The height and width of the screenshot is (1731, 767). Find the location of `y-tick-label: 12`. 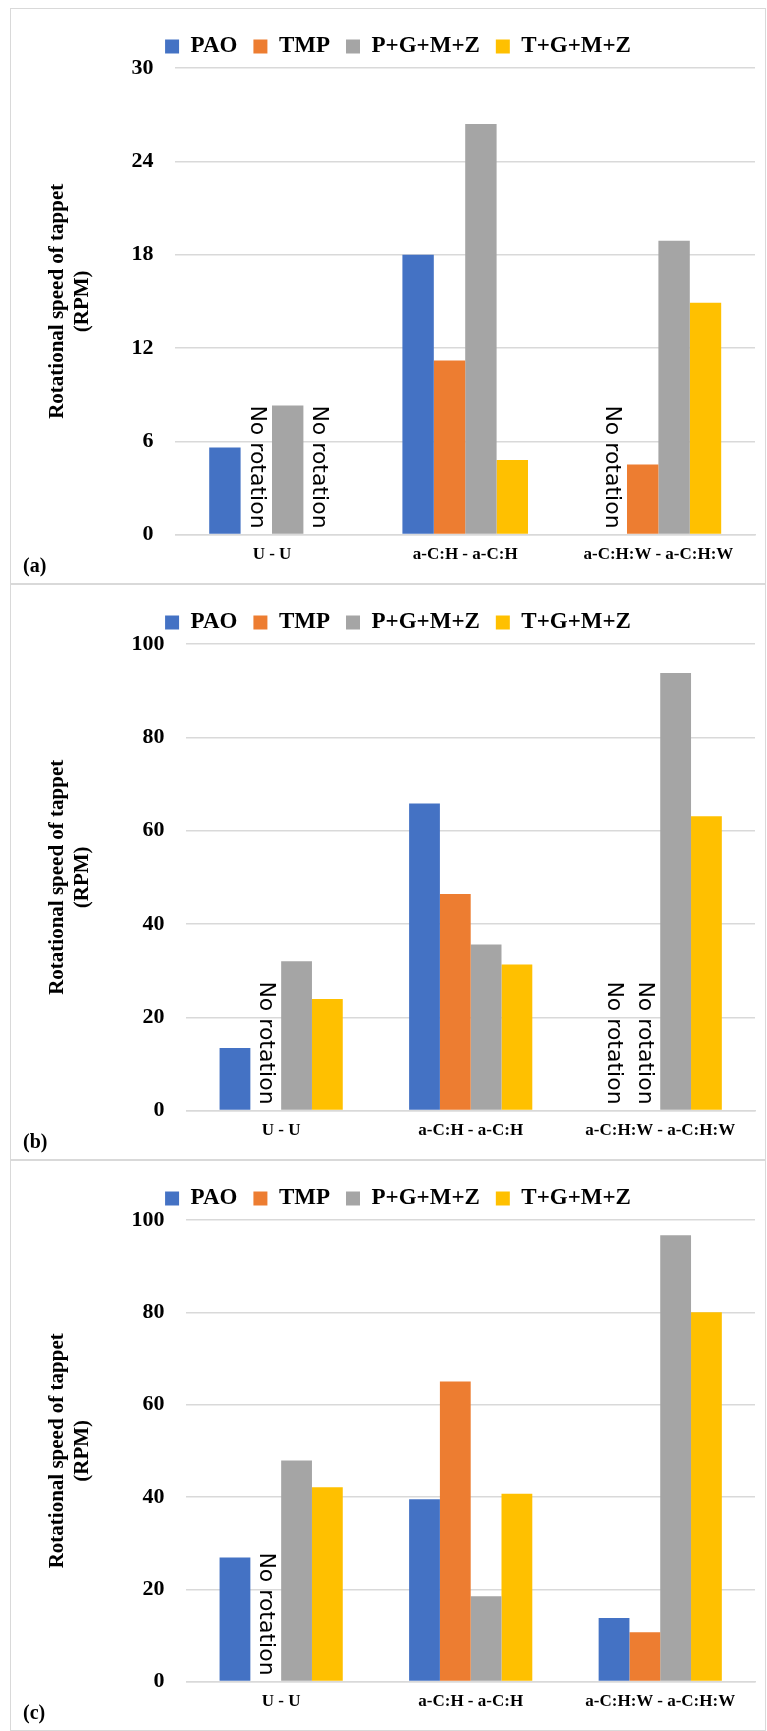

y-tick-label: 12 is located at coordinates (142, 346).